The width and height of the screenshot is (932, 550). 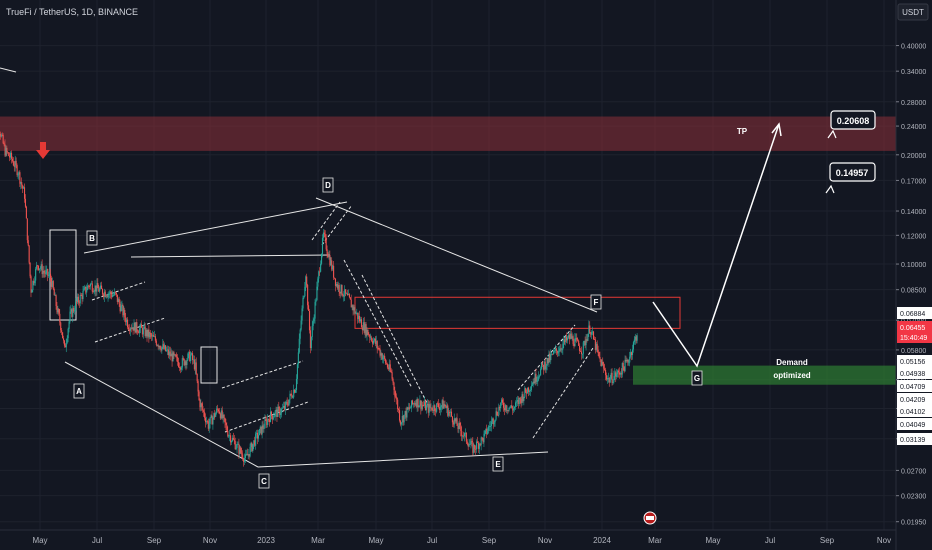 What do you see at coordinates (913, 265) in the screenshot?
I see `price-tick-label: 0.10000` at bounding box center [913, 265].